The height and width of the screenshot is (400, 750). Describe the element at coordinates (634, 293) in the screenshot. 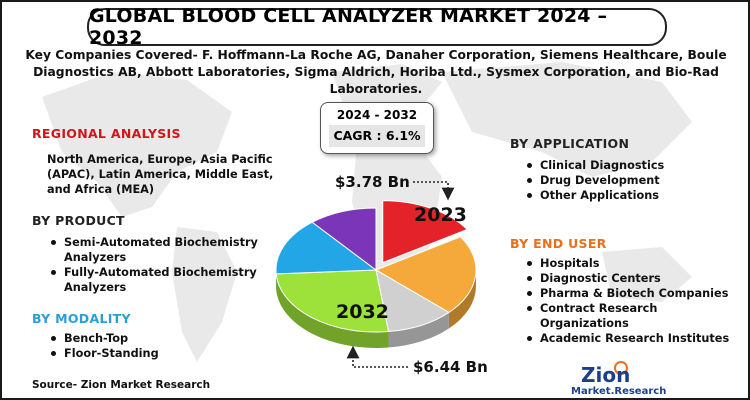

I see `list-item: Pharma & Biotech Companies` at that location.